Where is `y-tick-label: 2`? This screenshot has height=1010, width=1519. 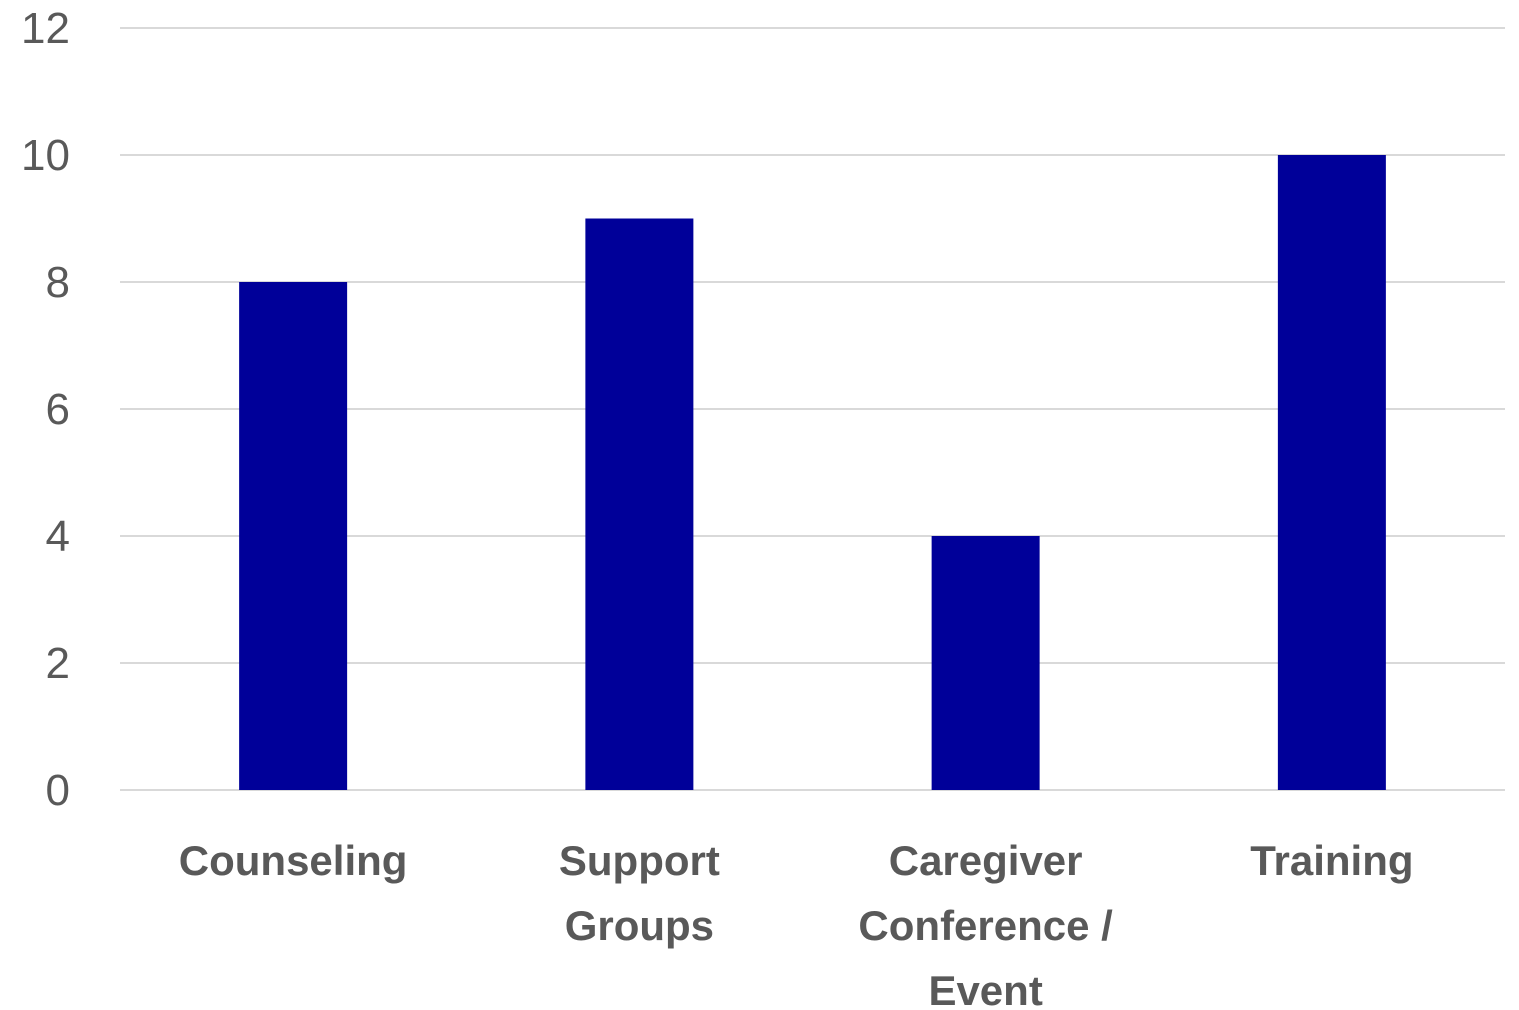 y-tick-label: 2 is located at coordinates (58, 663).